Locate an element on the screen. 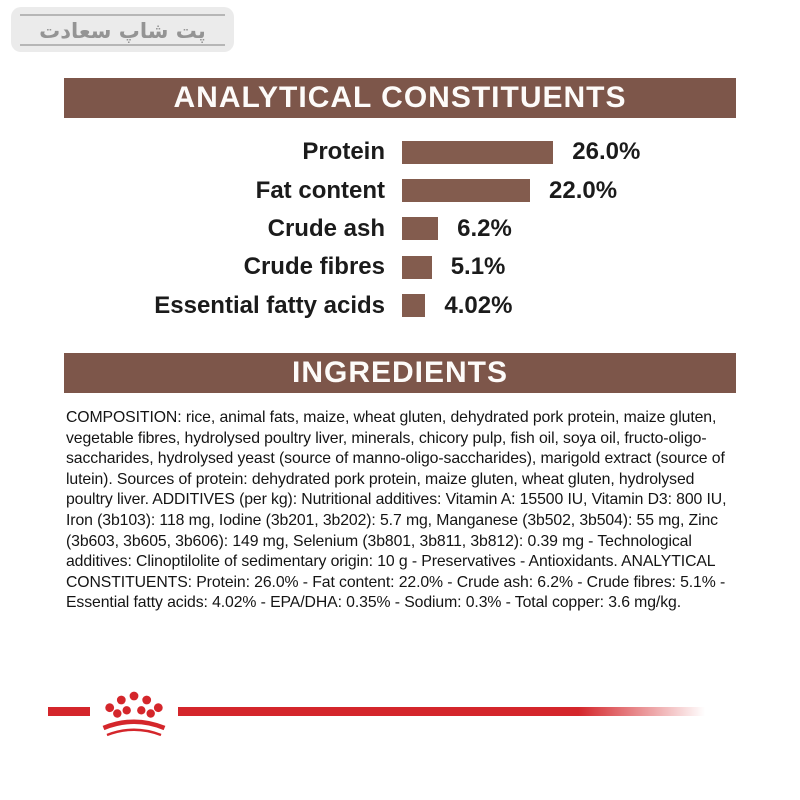 This screenshot has height=800, width=800. chart-category-label: Essential fatty acids is located at coordinates (269, 305).